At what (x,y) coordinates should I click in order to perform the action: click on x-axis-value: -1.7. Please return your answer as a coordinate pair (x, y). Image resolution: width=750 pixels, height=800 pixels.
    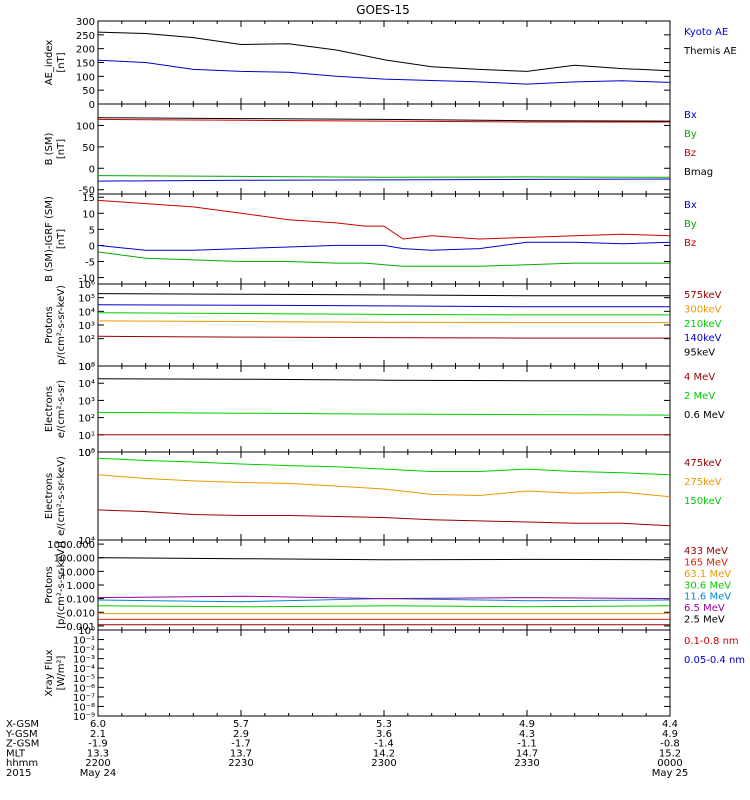
    Looking at the image, I should click on (241, 744).